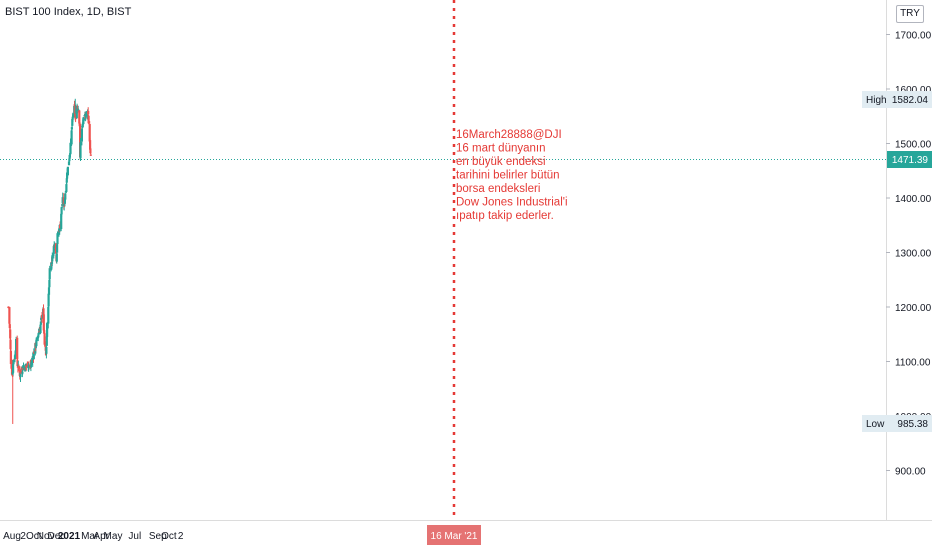 The width and height of the screenshot is (932, 550). I want to click on chart-title: BIST 100 Index, 1D, BIST, so click(68, 12).